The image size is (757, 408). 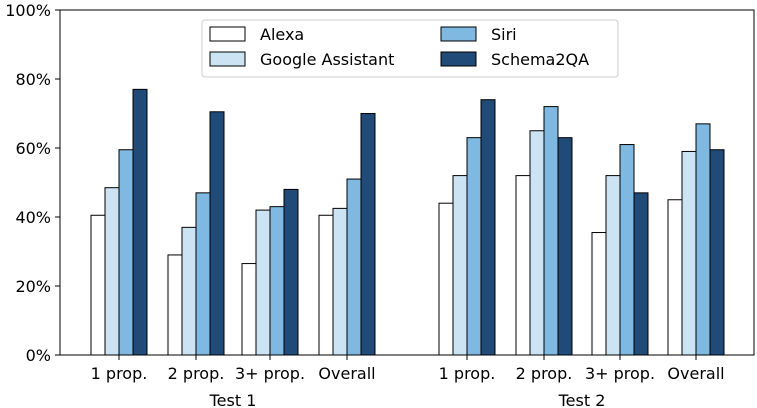 I want to click on legend-label: Alexa, so click(x=282, y=34).